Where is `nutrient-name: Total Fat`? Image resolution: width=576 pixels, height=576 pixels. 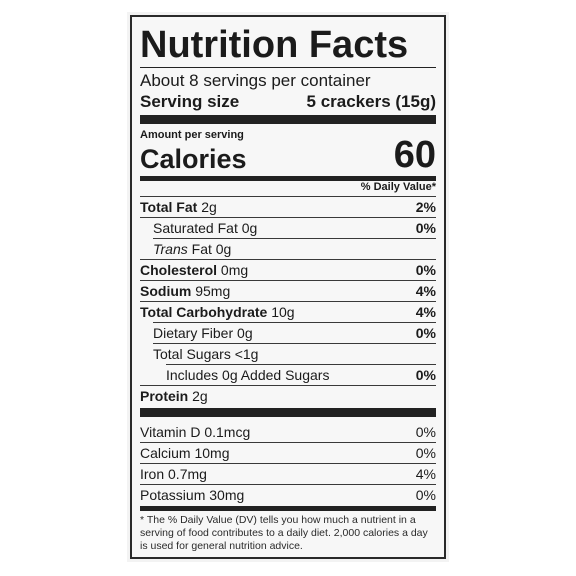
nutrient-name: Total Fat is located at coordinates (169, 207).